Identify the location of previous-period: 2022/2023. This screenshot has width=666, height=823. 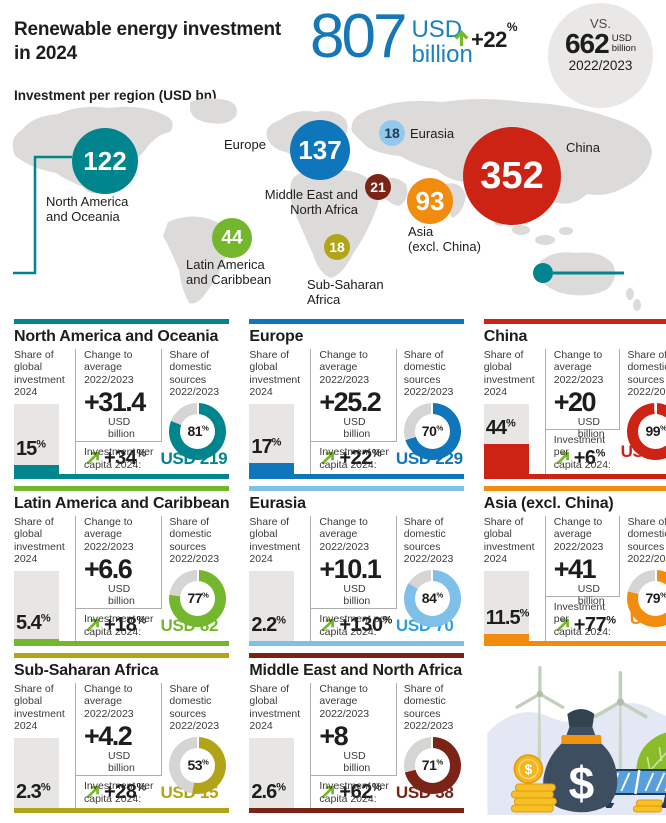
(600, 65).